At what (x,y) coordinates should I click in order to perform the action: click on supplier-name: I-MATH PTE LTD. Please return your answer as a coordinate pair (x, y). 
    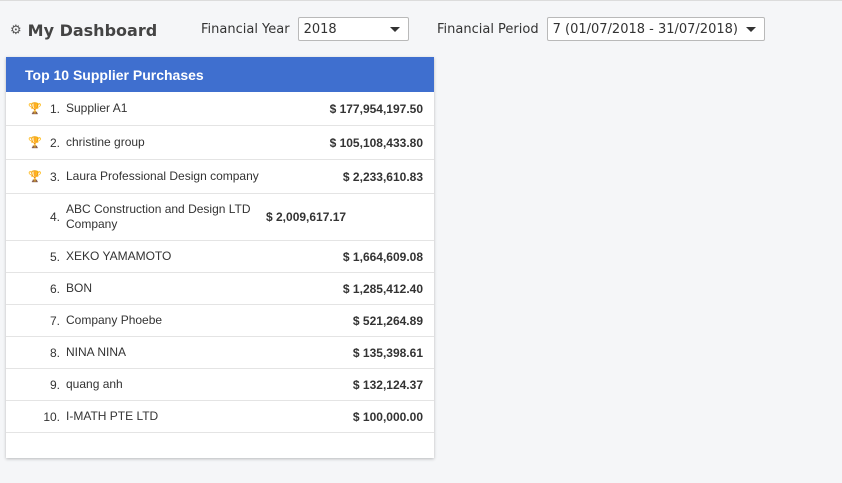
    Looking at the image, I should click on (112, 416).